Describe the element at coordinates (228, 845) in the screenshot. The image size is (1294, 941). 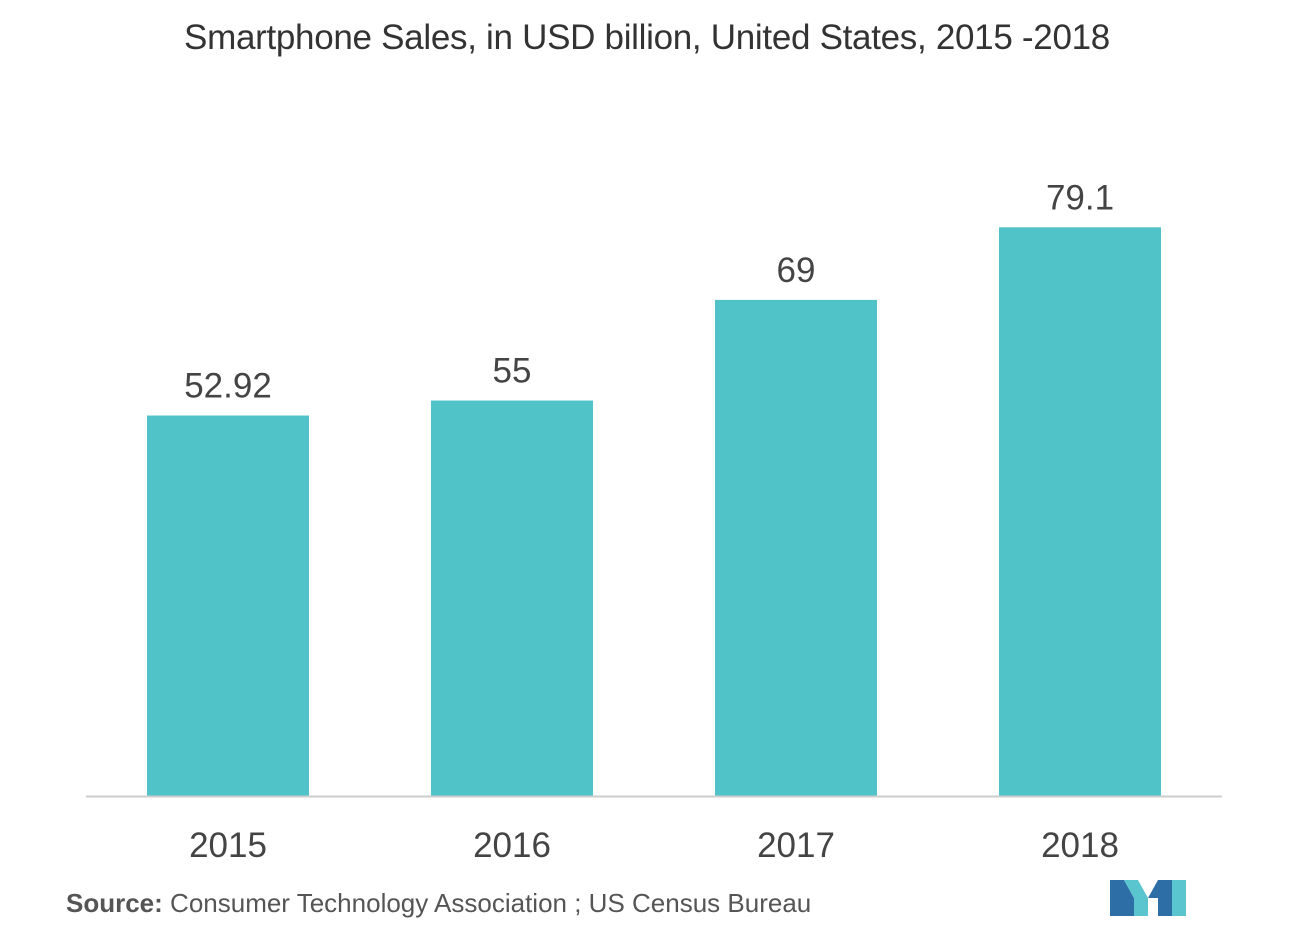
I see `x-tick-label-2015: 2015` at that location.